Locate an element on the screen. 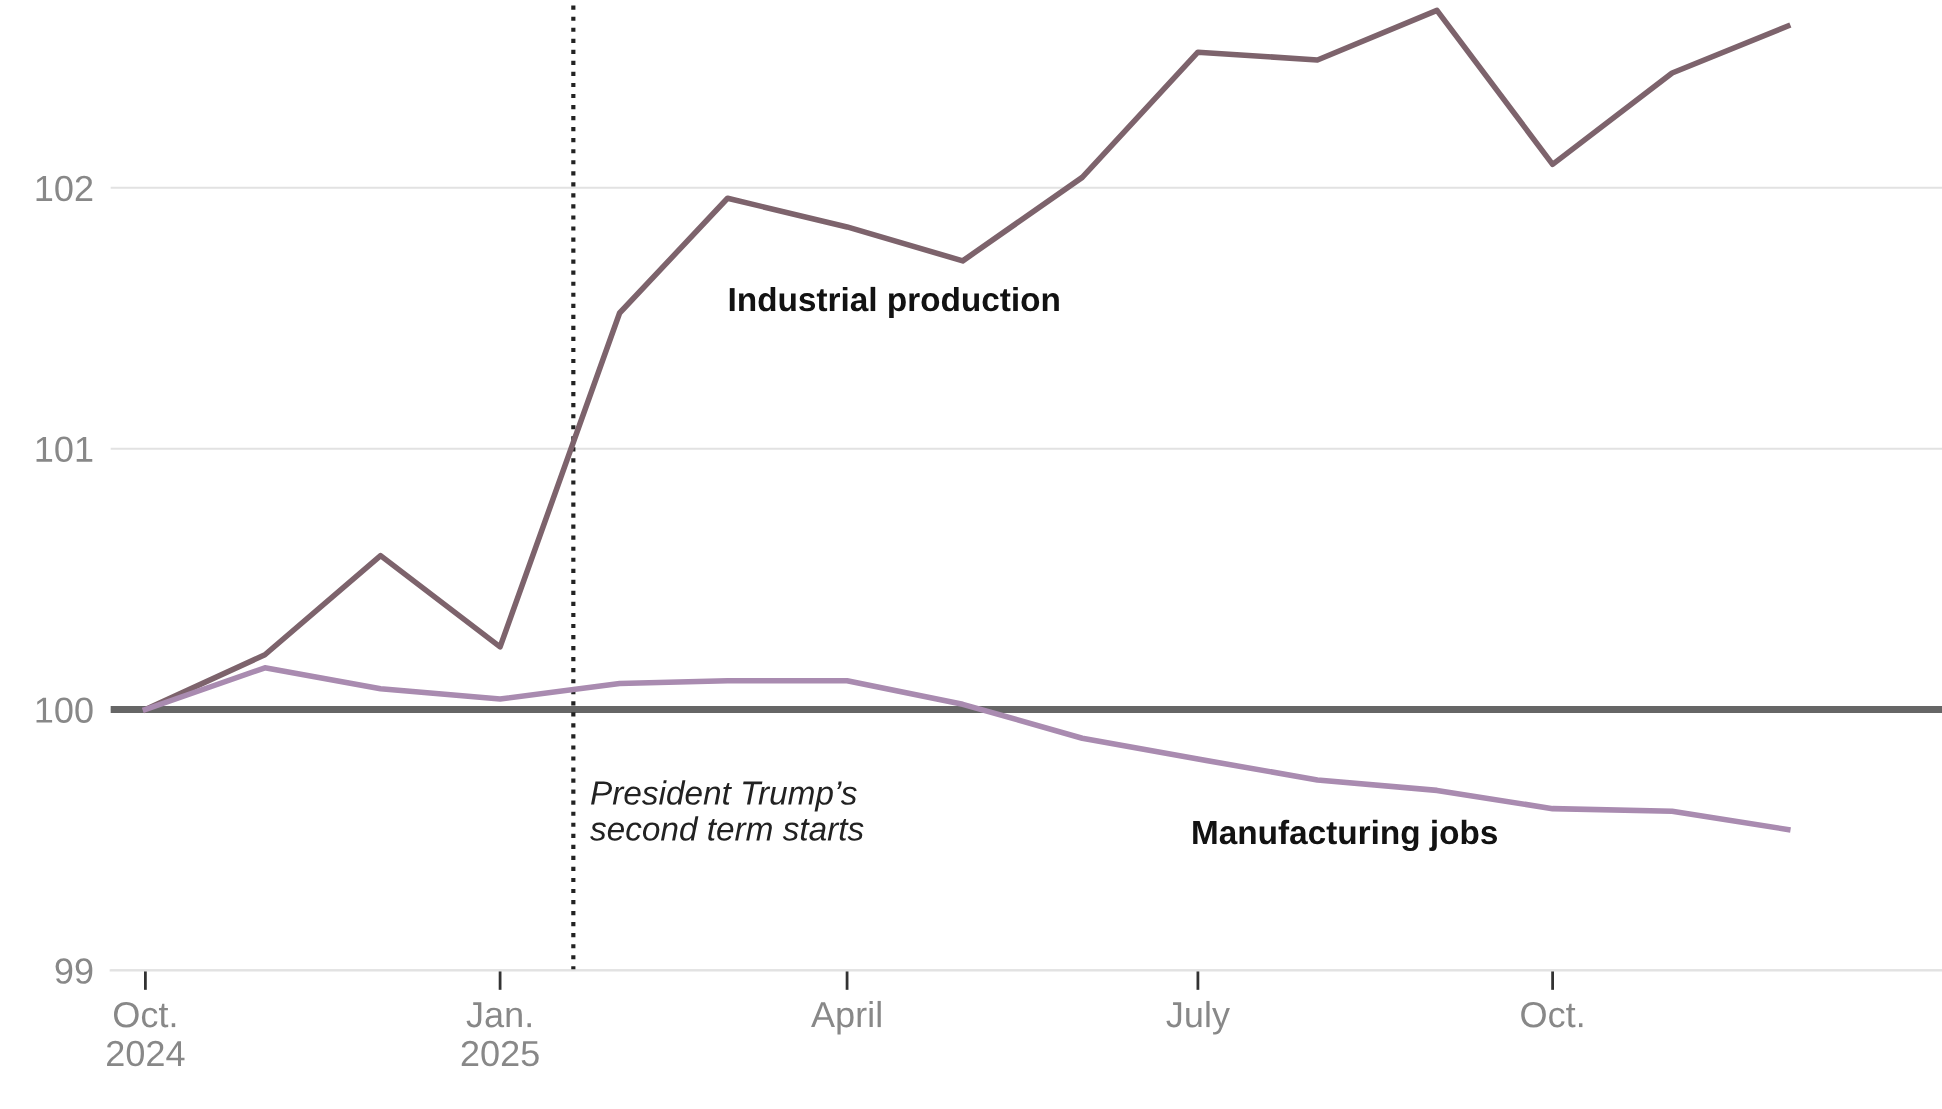  series-label: Manufacturing jobs is located at coordinates (1345, 835).